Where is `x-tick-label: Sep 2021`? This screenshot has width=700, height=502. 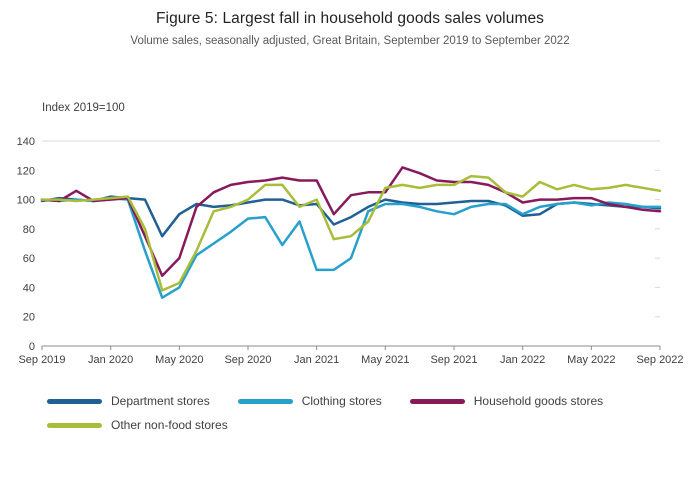 x-tick-label: Sep 2021 is located at coordinates (453, 360).